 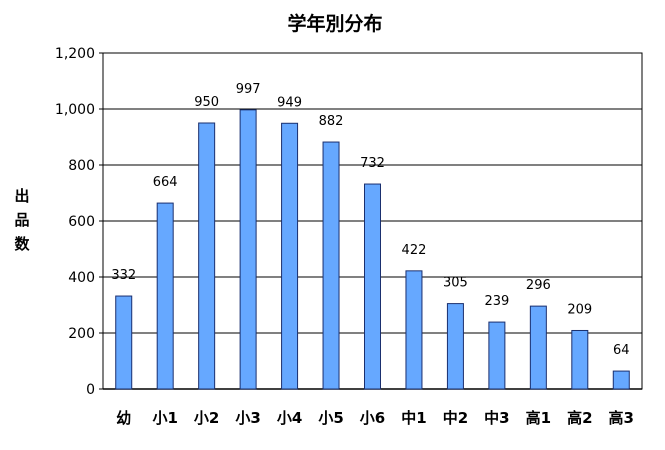 What do you see at coordinates (372, 163) in the screenshot?
I see `data-label: 732` at bounding box center [372, 163].